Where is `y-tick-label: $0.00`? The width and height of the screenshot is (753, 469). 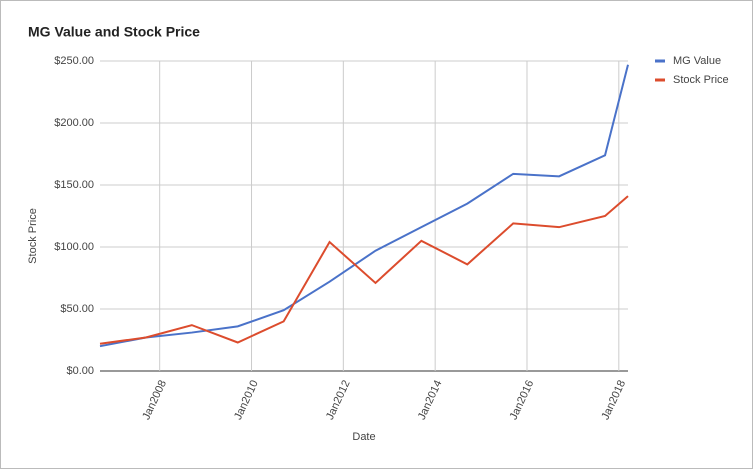
y-tick-label: $0.00 is located at coordinates (80, 371).